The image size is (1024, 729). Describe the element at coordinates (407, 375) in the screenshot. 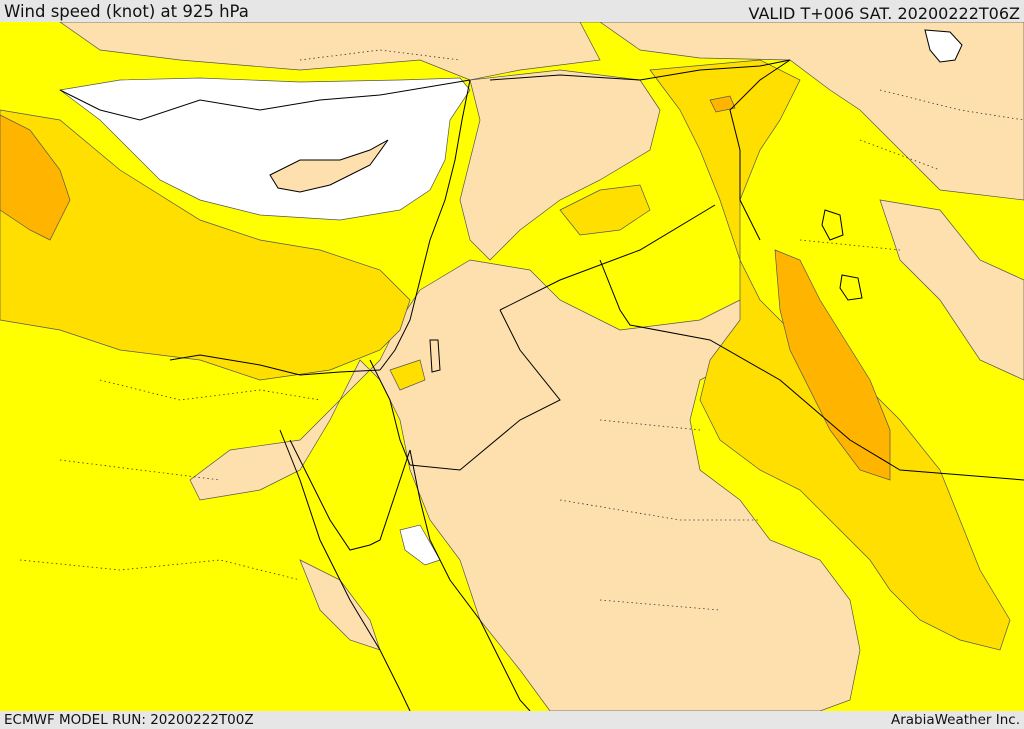

I see `band-15-20-sinai` at that location.